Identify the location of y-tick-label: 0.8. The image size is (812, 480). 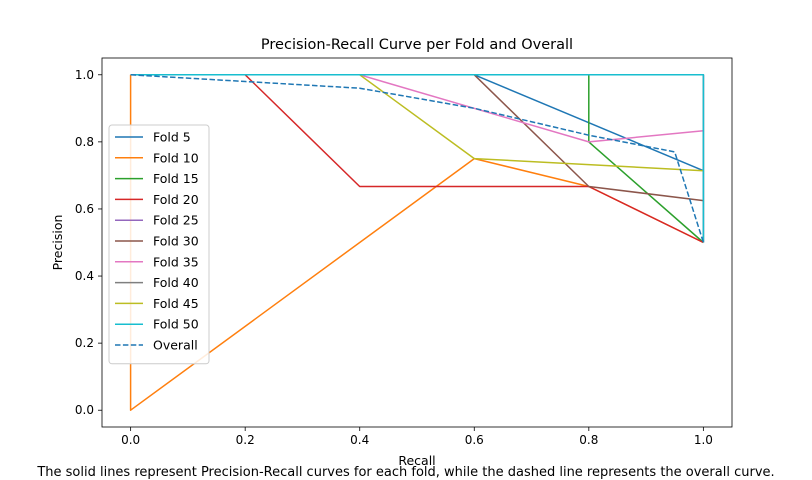
(84, 142).